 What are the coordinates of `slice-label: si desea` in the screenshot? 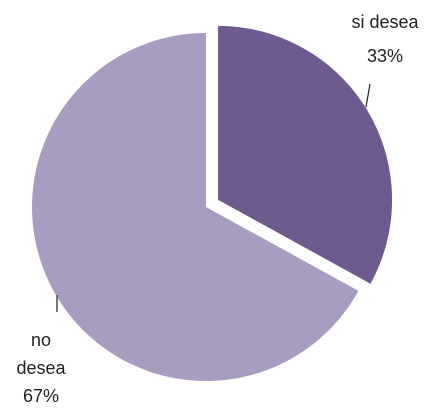 It's located at (385, 22).